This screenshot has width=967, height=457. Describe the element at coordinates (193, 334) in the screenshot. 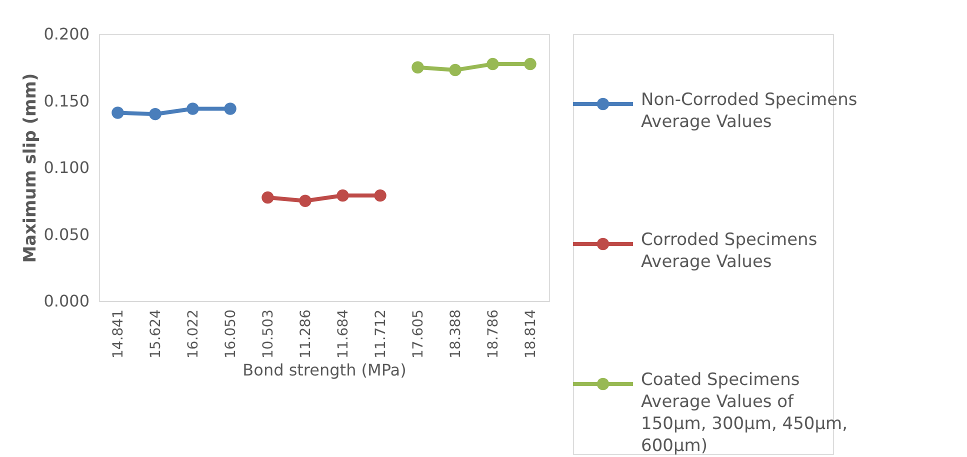

I see `x-tick-label: 16.022` at that location.